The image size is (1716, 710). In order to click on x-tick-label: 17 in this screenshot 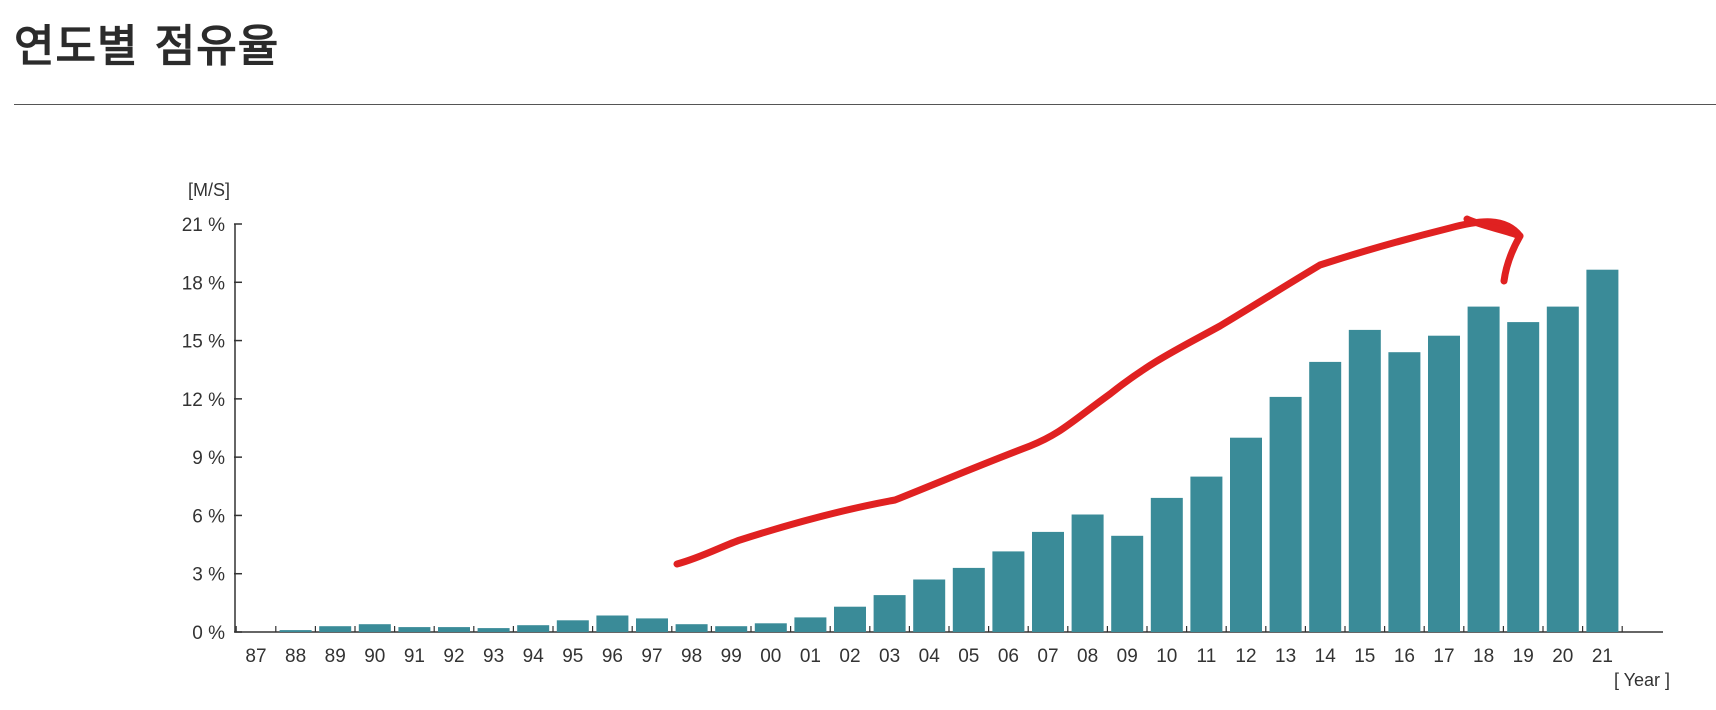, I will do `click(1443, 656)`.